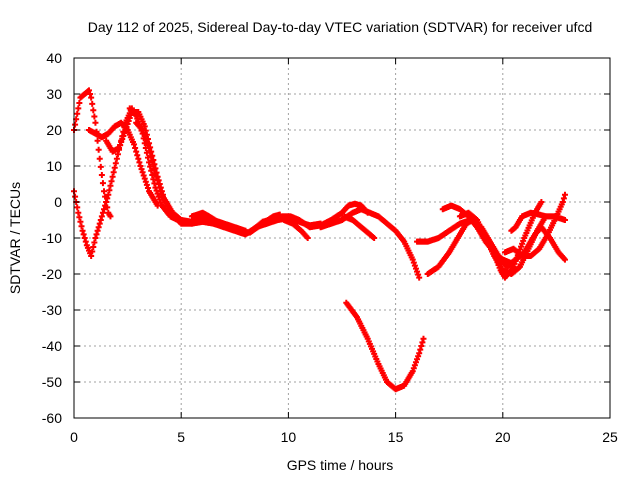 Image resolution: width=640 pixels, height=480 pixels. I want to click on y-tick-label: -50, so click(52, 382).